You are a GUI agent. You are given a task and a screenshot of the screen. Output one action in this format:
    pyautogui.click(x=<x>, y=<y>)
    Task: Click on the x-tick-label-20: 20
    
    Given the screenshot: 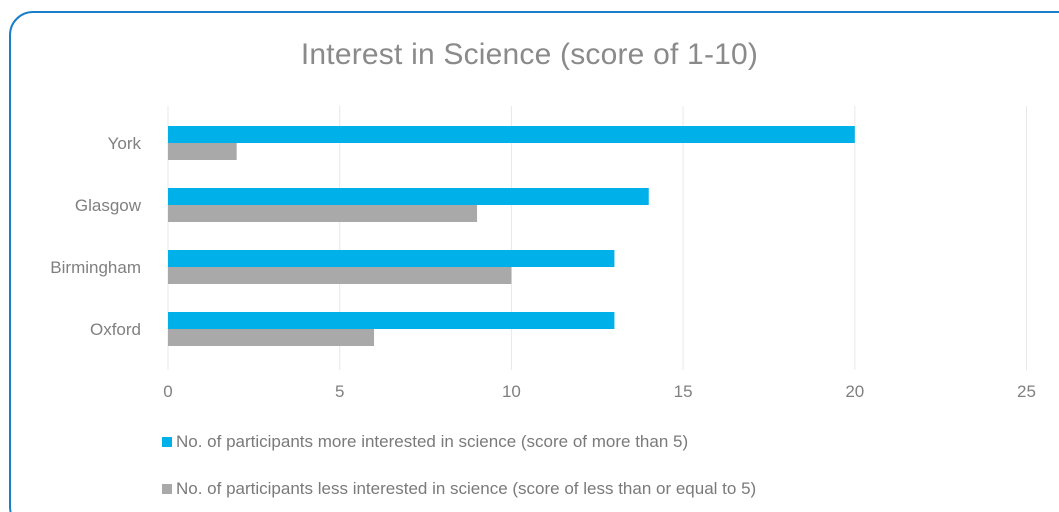 What is the action you would take?
    pyautogui.click(x=854, y=391)
    